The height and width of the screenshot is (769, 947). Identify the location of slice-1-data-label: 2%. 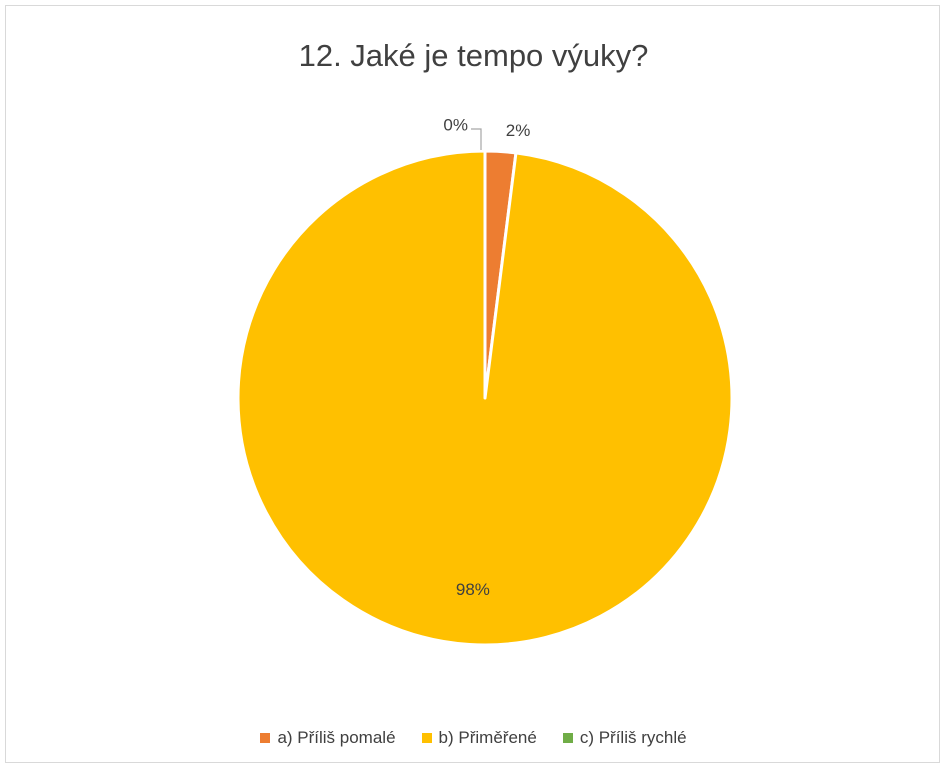
(518, 130).